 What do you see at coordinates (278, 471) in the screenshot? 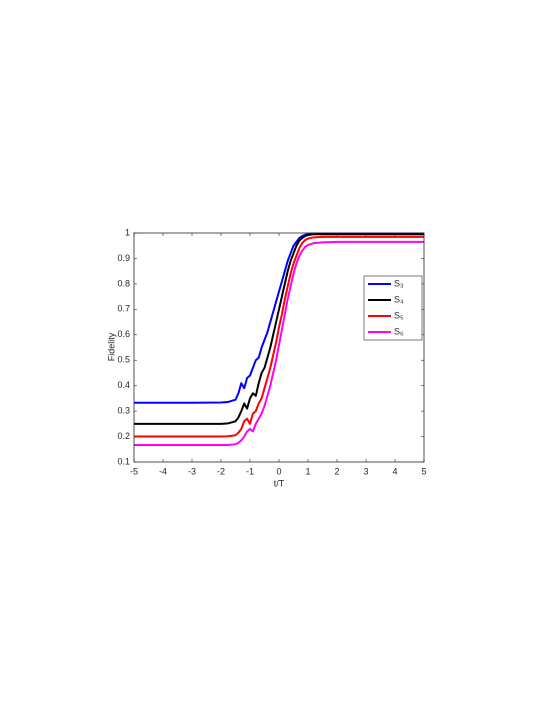
I see `x-tick-label: 0` at bounding box center [278, 471].